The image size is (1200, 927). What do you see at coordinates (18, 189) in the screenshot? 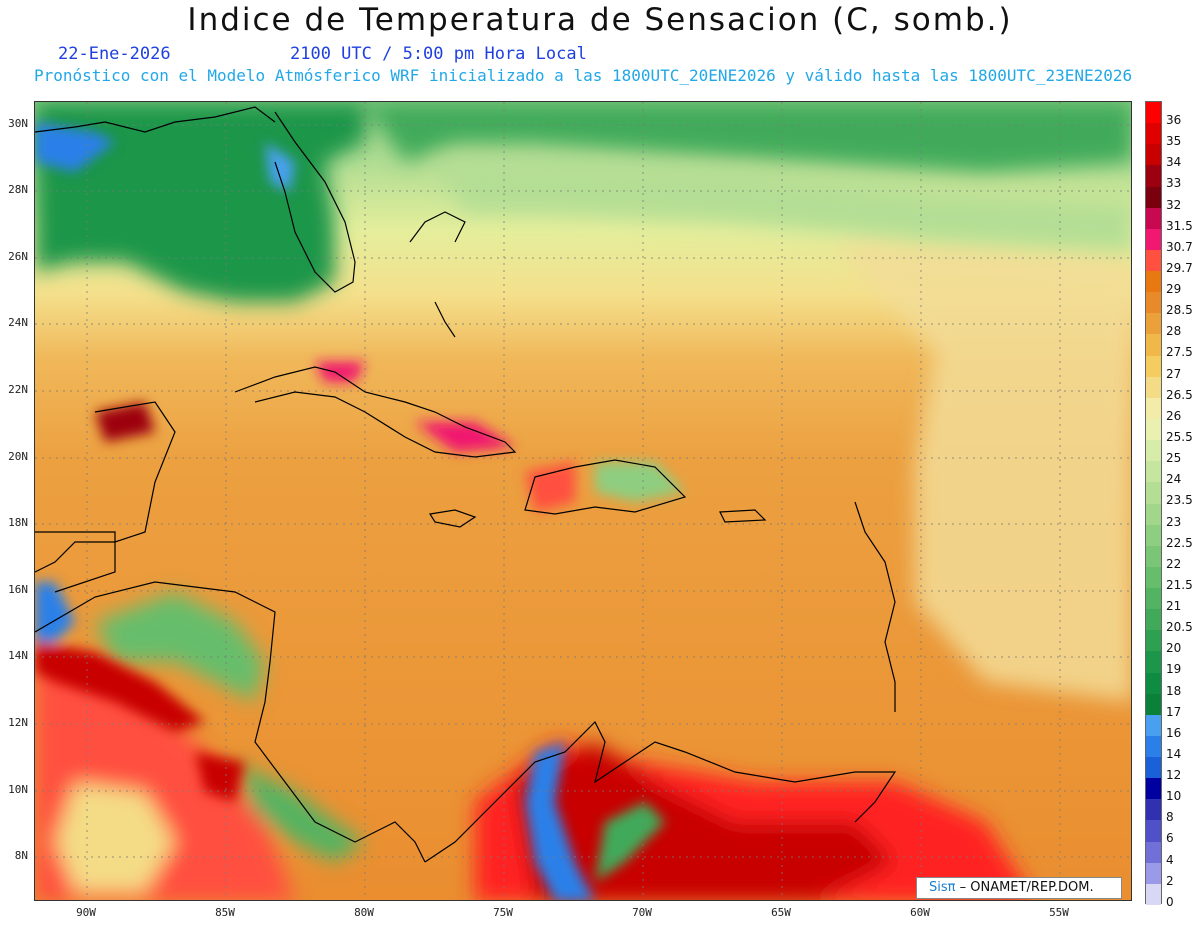
I see `lat-label-28n: 28N` at bounding box center [18, 189].